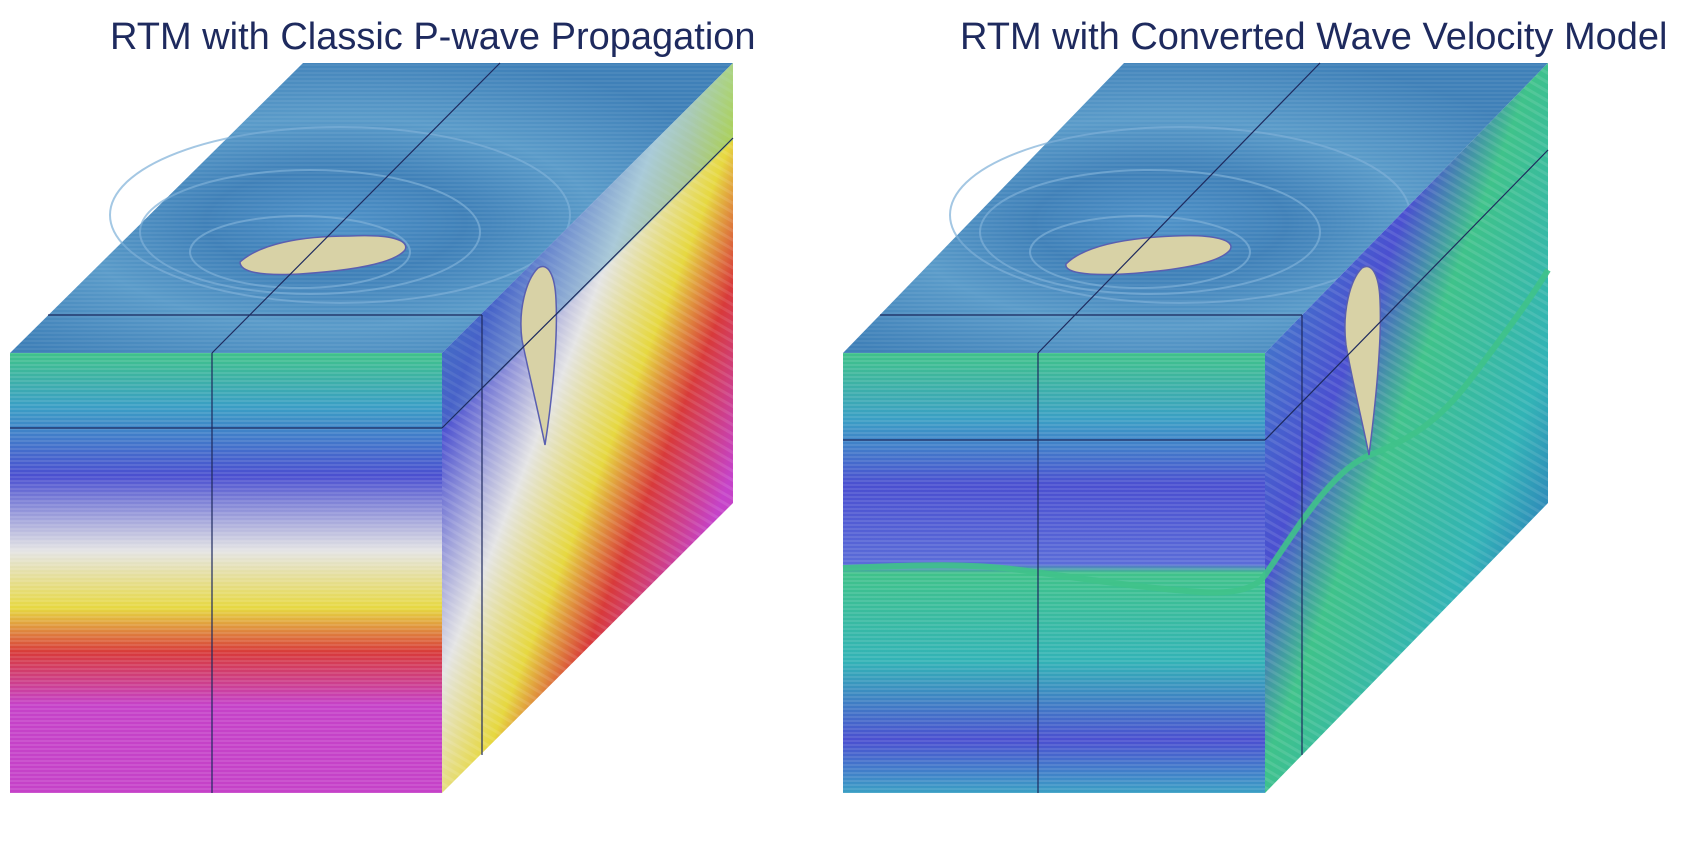 The image size is (1702, 868). What do you see at coordinates (433, 37) in the screenshot?
I see `left-panel-title: RTM with Classic P-wave Propagation` at bounding box center [433, 37].